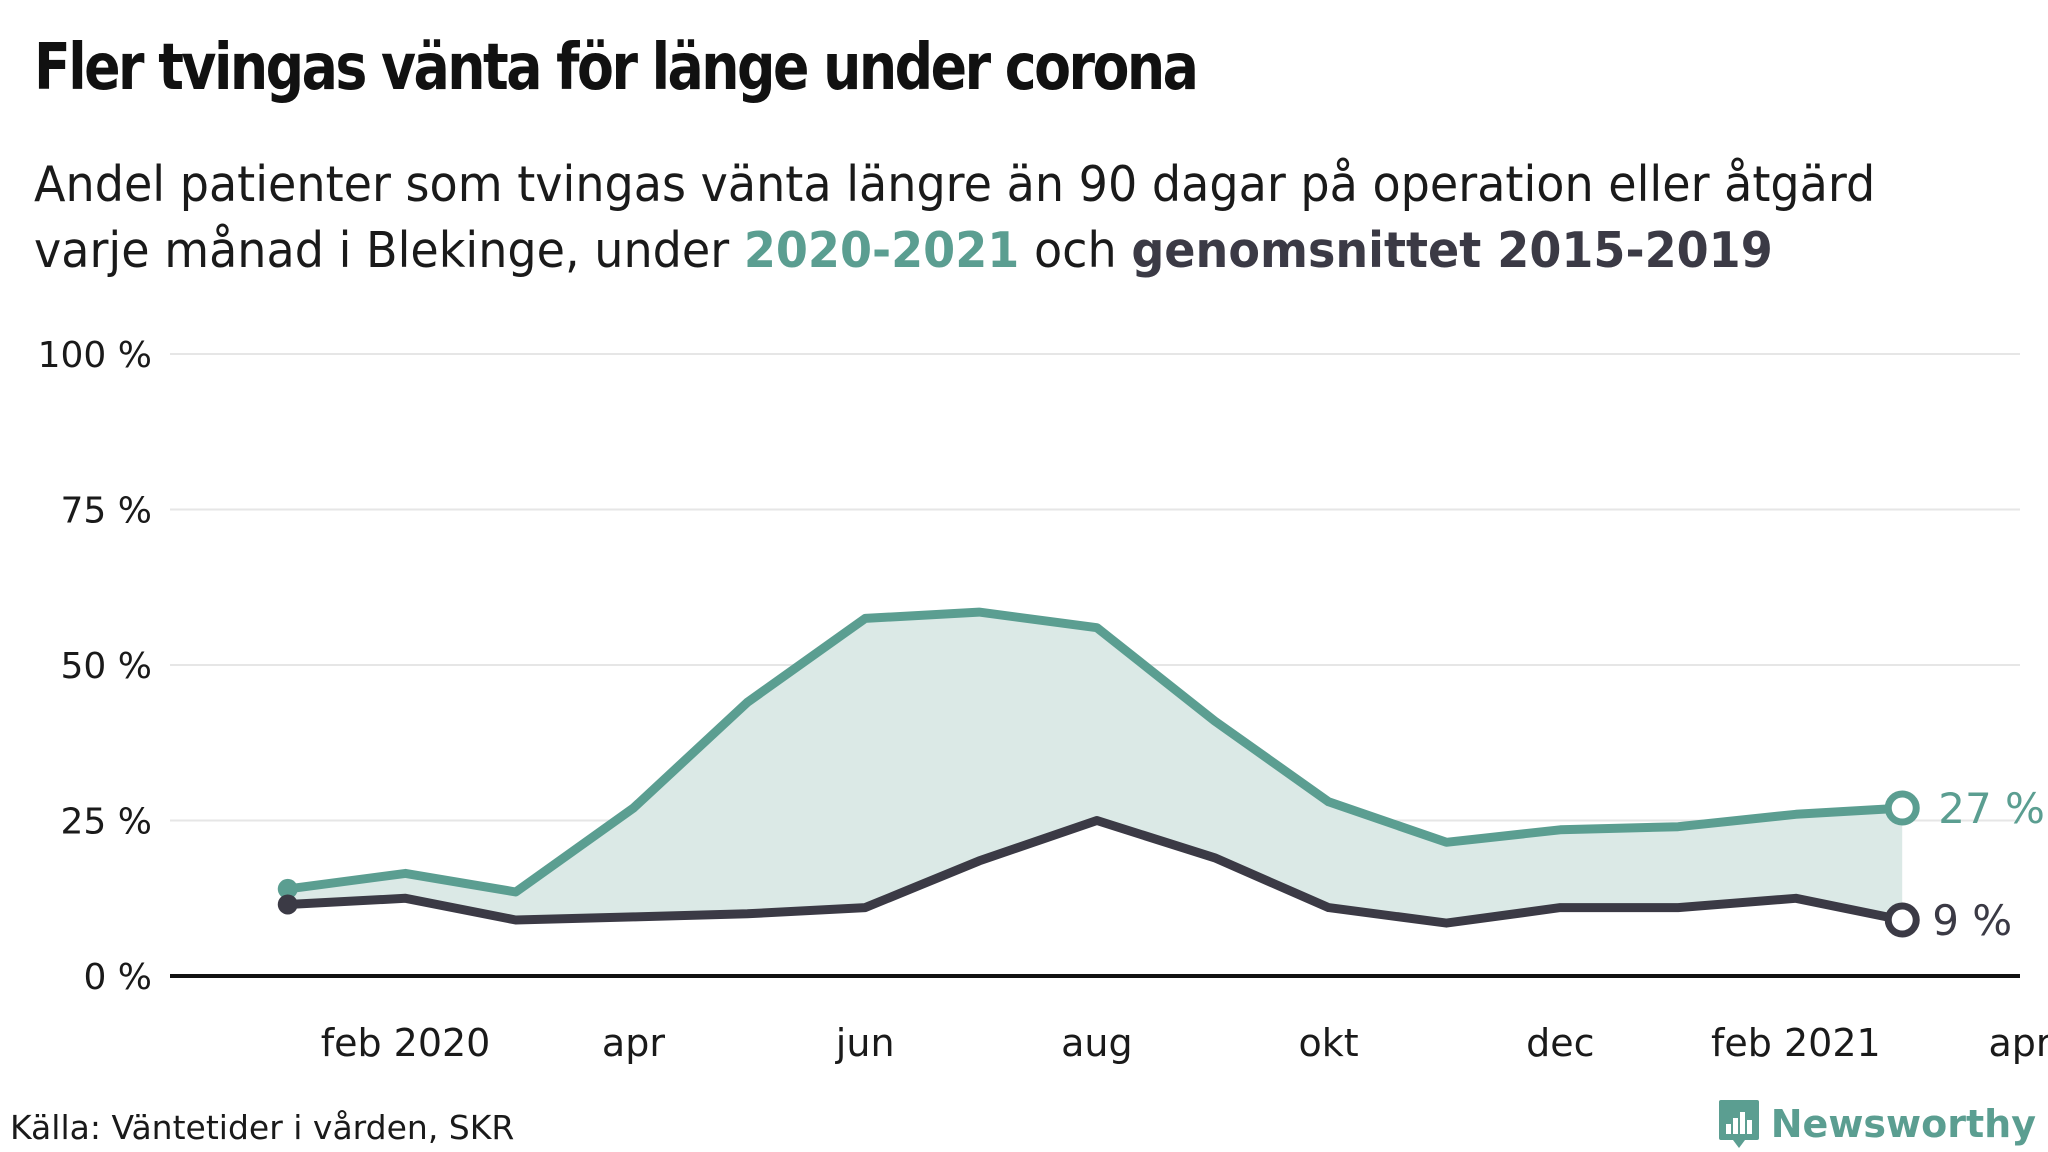  I want to click on end-labels: 27 % 9 %, so click(1988, 864).